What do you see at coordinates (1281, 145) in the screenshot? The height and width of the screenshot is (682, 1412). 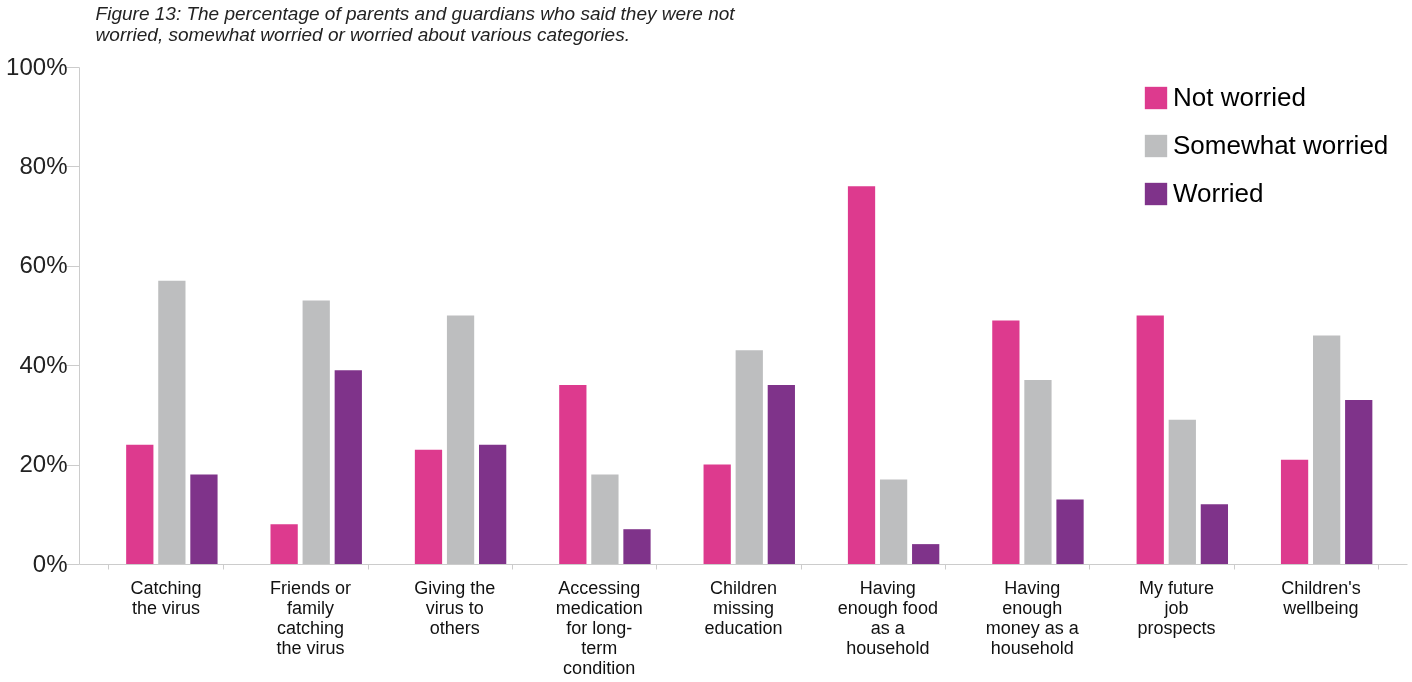 I see `legend-label: Somewhat worried` at bounding box center [1281, 145].